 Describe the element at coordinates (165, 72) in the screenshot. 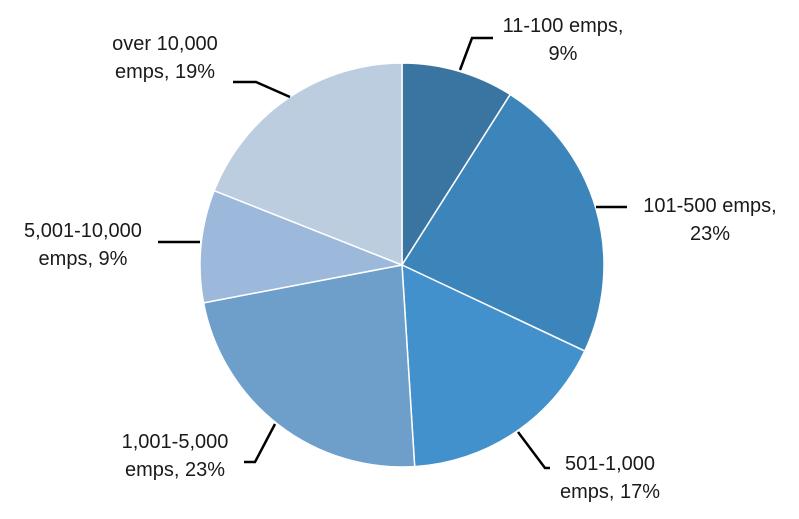

I see `label-over-10000-line2: emps, 19%` at that location.